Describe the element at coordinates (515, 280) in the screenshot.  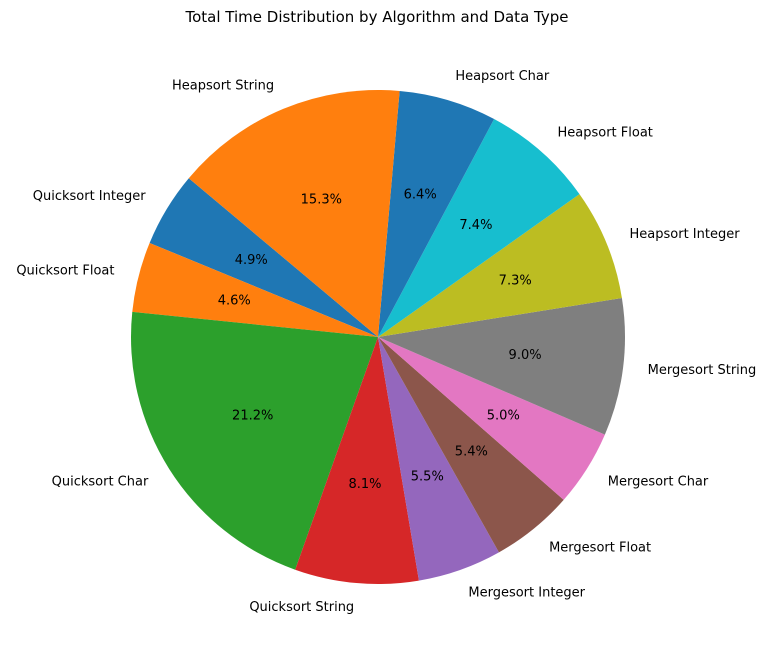
I see `slice-percent-label: 7.3%` at that location.